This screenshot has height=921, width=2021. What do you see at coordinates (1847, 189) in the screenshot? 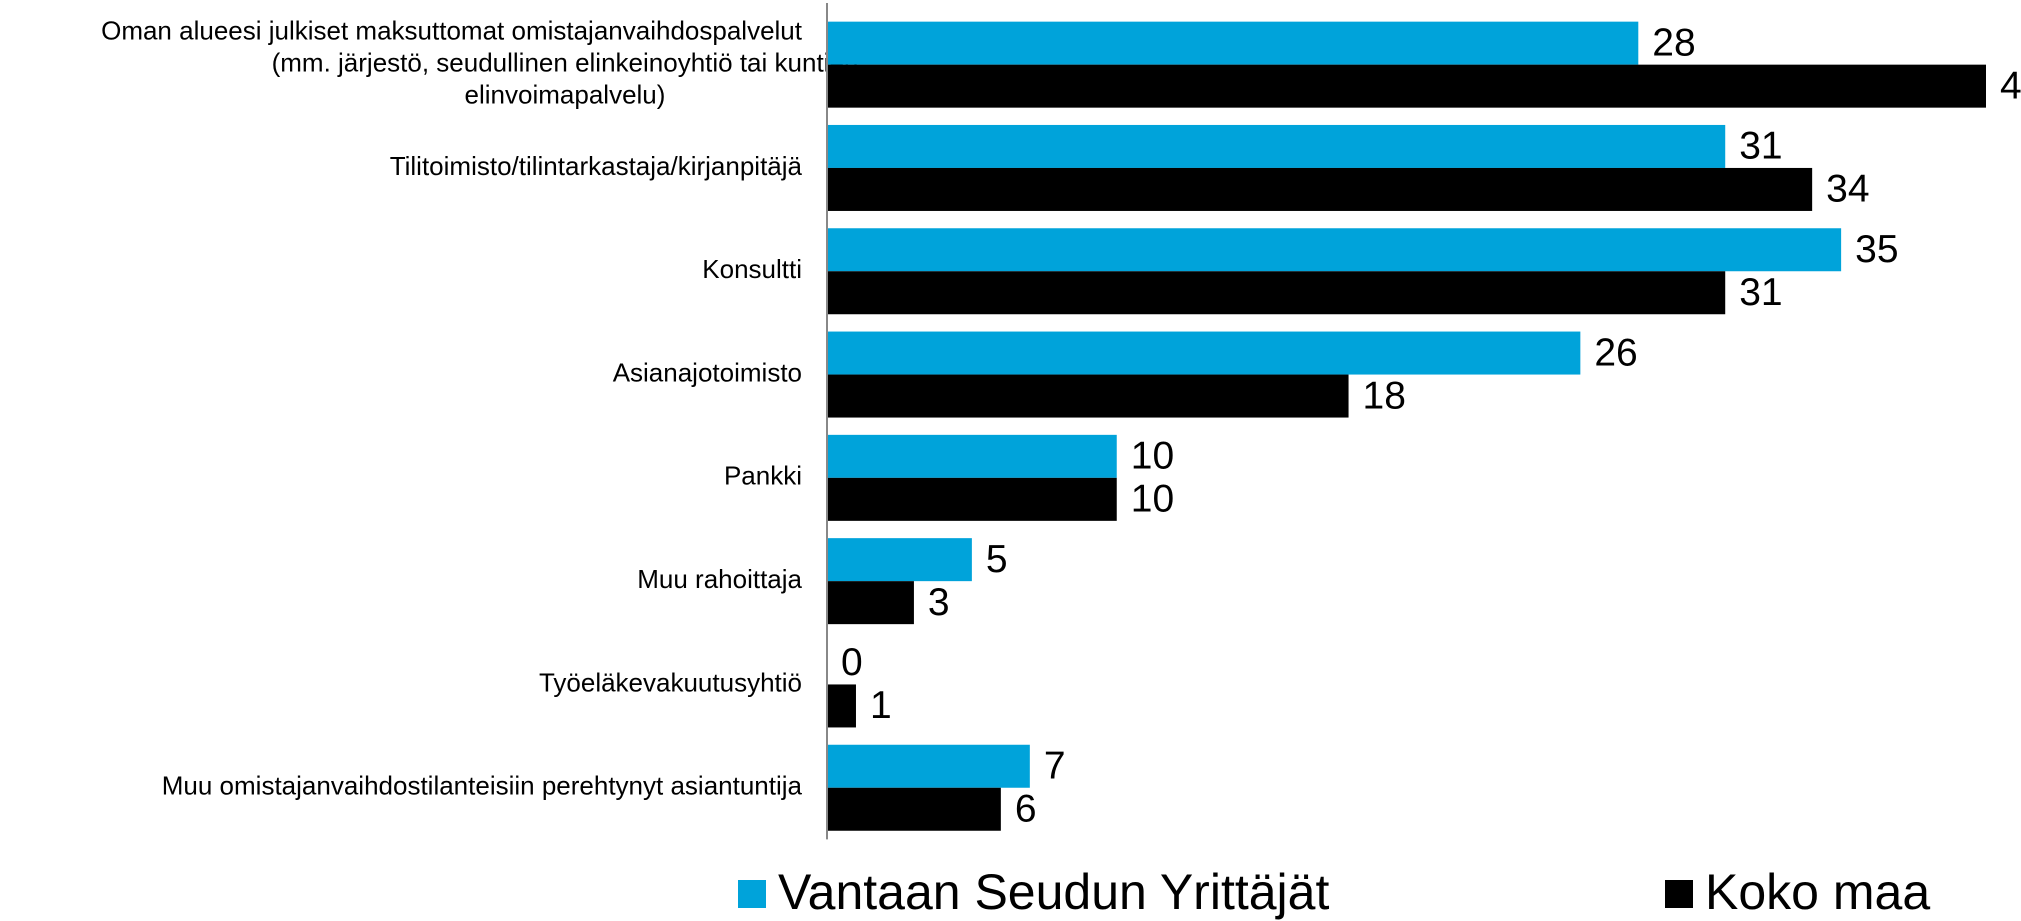
I see `value-label: 34` at bounding box center [1847, 189].